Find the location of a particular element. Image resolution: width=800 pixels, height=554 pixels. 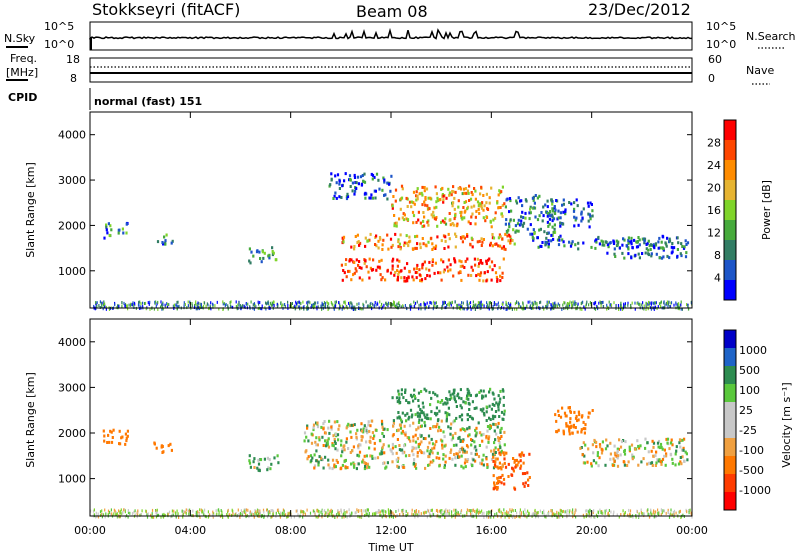

freq-panel-frame is located at coordinates (391, 70).